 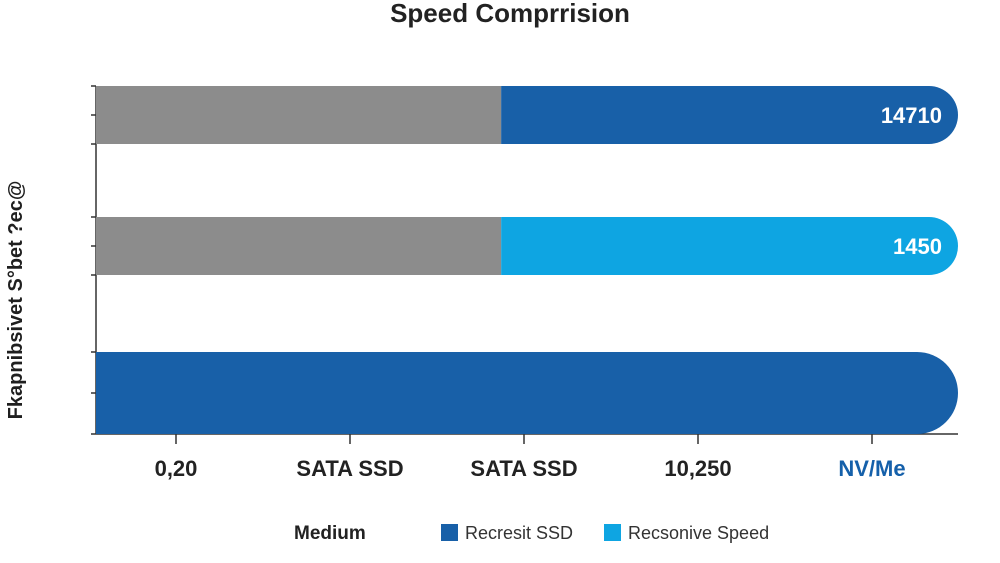 What do you see at coordinates (510, 14) in the screenshot?
I see `chart-title: Speed Comprrision` at bounding box center [510, 14].